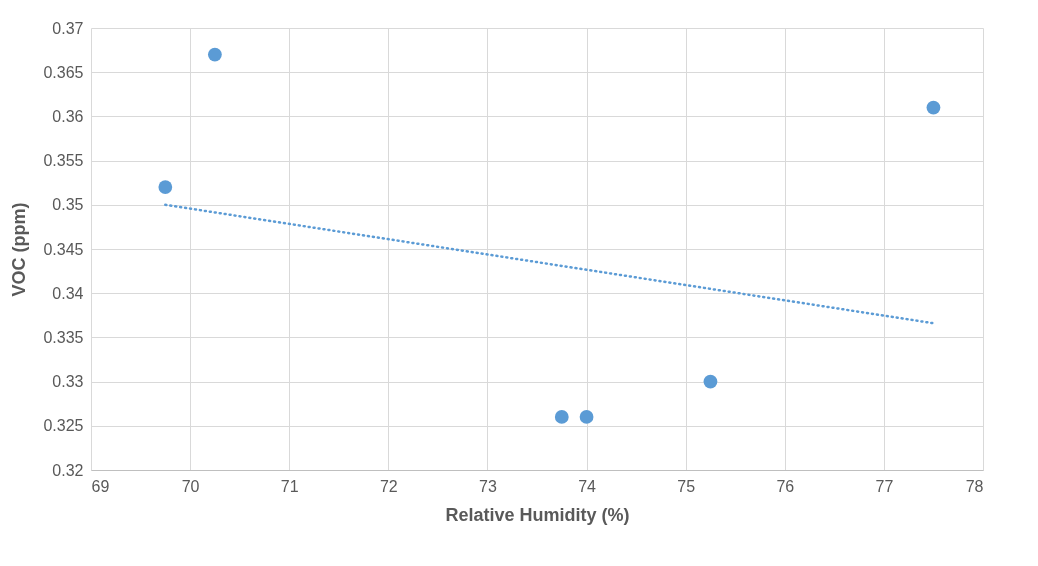 Image resolution: width=1038 pixels, height=566 pixels. I want to click on x-tick-label: 74, so click(587, 486).